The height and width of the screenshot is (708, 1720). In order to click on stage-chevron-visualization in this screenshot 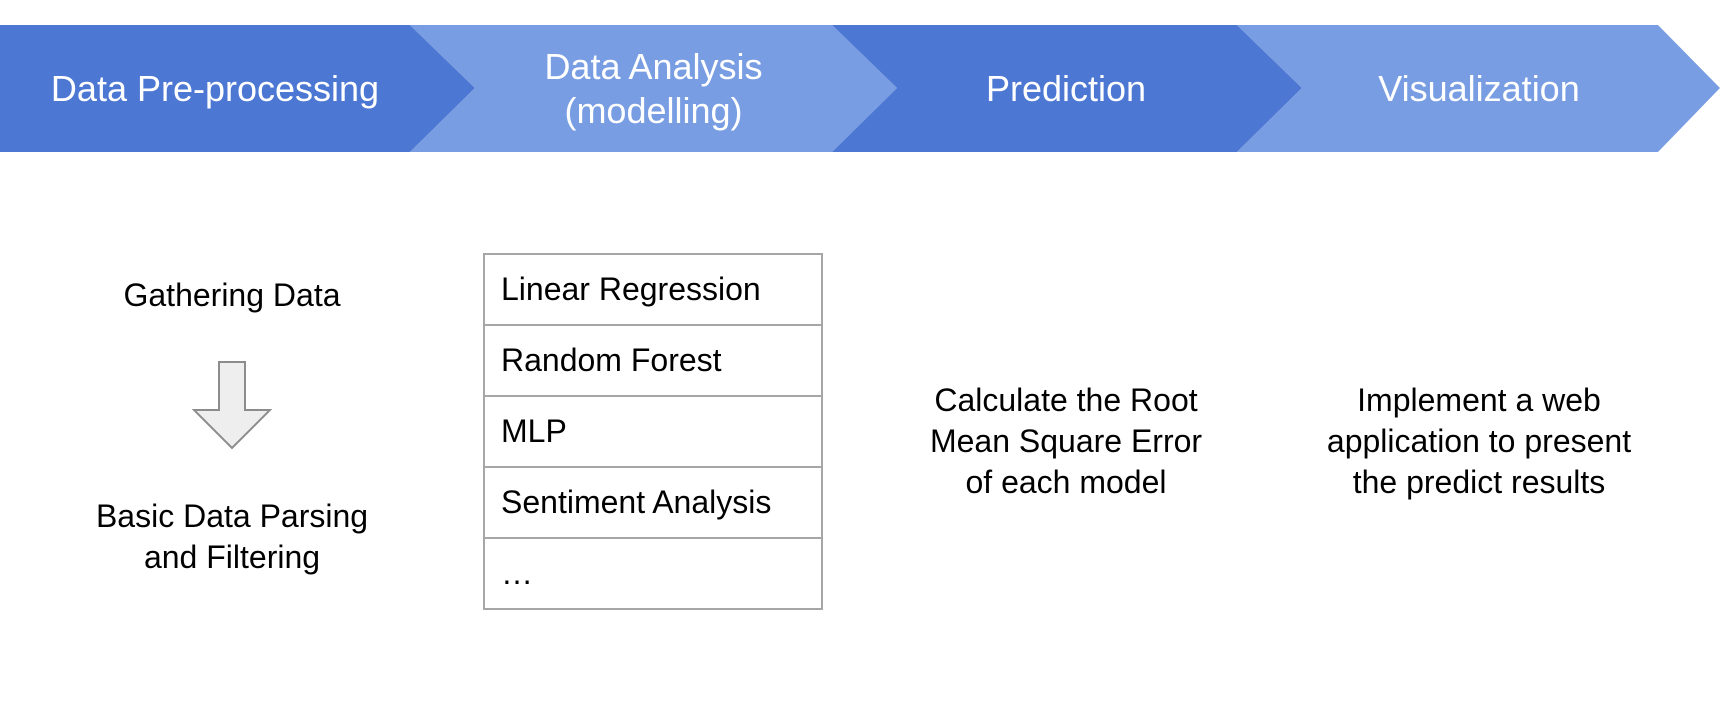, I will do `click(1478, 88)`.